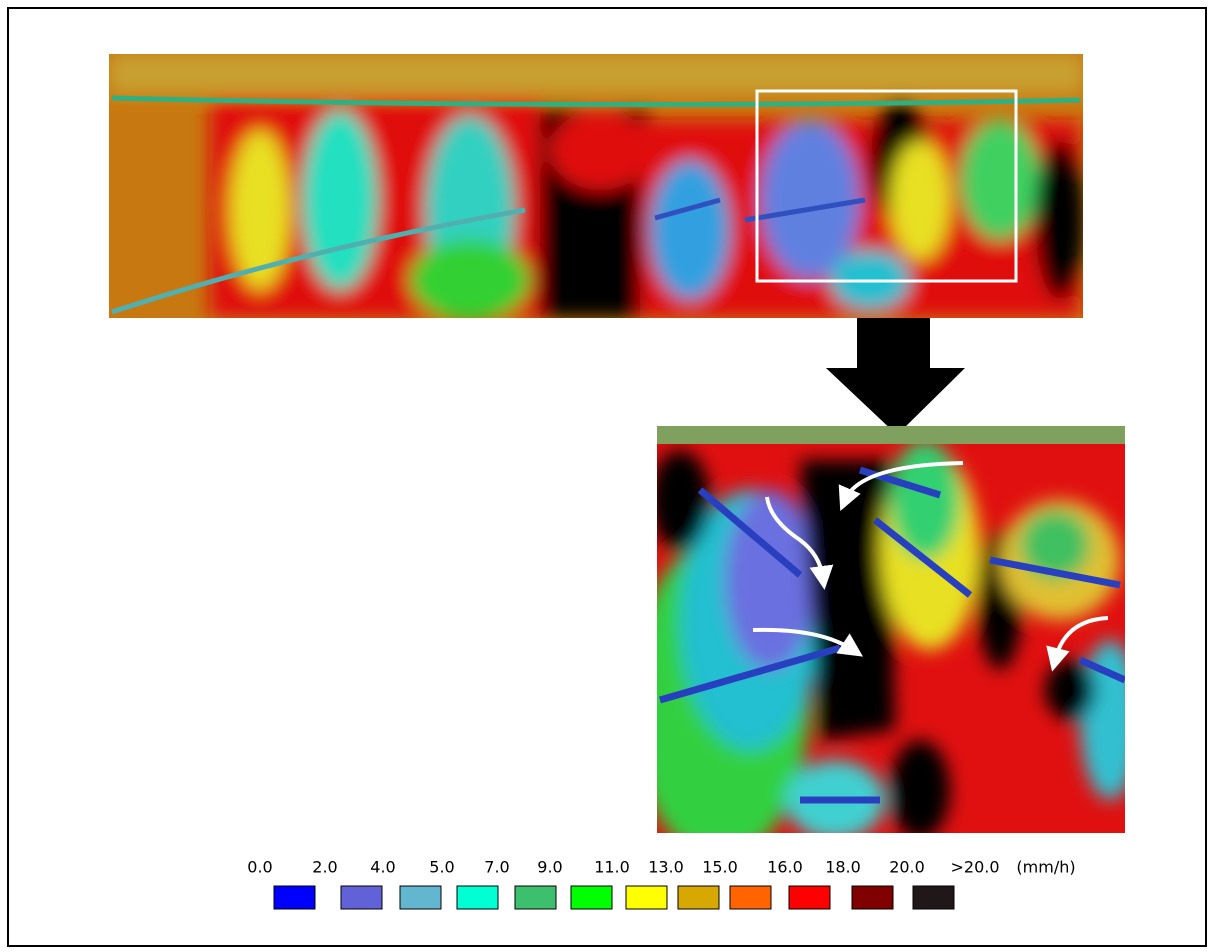 This screenshot has width=1210, height=952. Describe the element at coordinates (886, 186) in the screenshot. I see `zoom-box` at that location.